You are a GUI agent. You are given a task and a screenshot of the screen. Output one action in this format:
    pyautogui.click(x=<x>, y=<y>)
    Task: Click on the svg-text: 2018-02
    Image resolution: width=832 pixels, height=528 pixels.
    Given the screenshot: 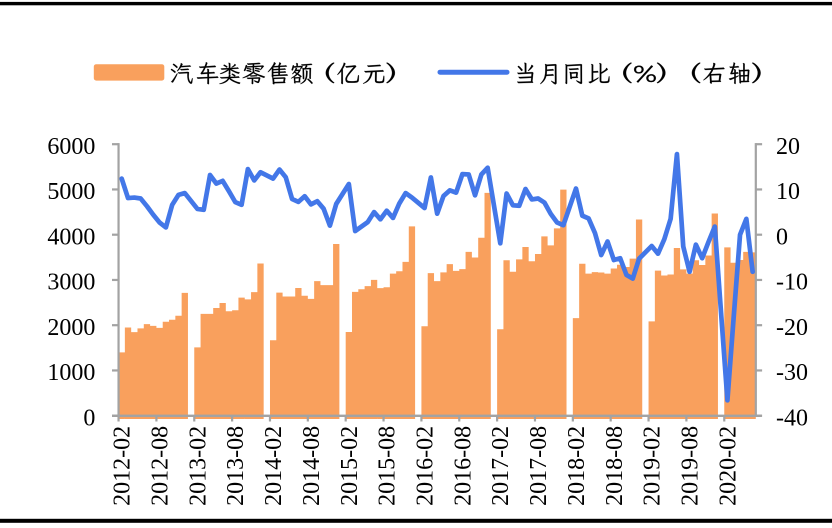 What is the action you would take?
    pyautogui.click(x=577, y=466)
    